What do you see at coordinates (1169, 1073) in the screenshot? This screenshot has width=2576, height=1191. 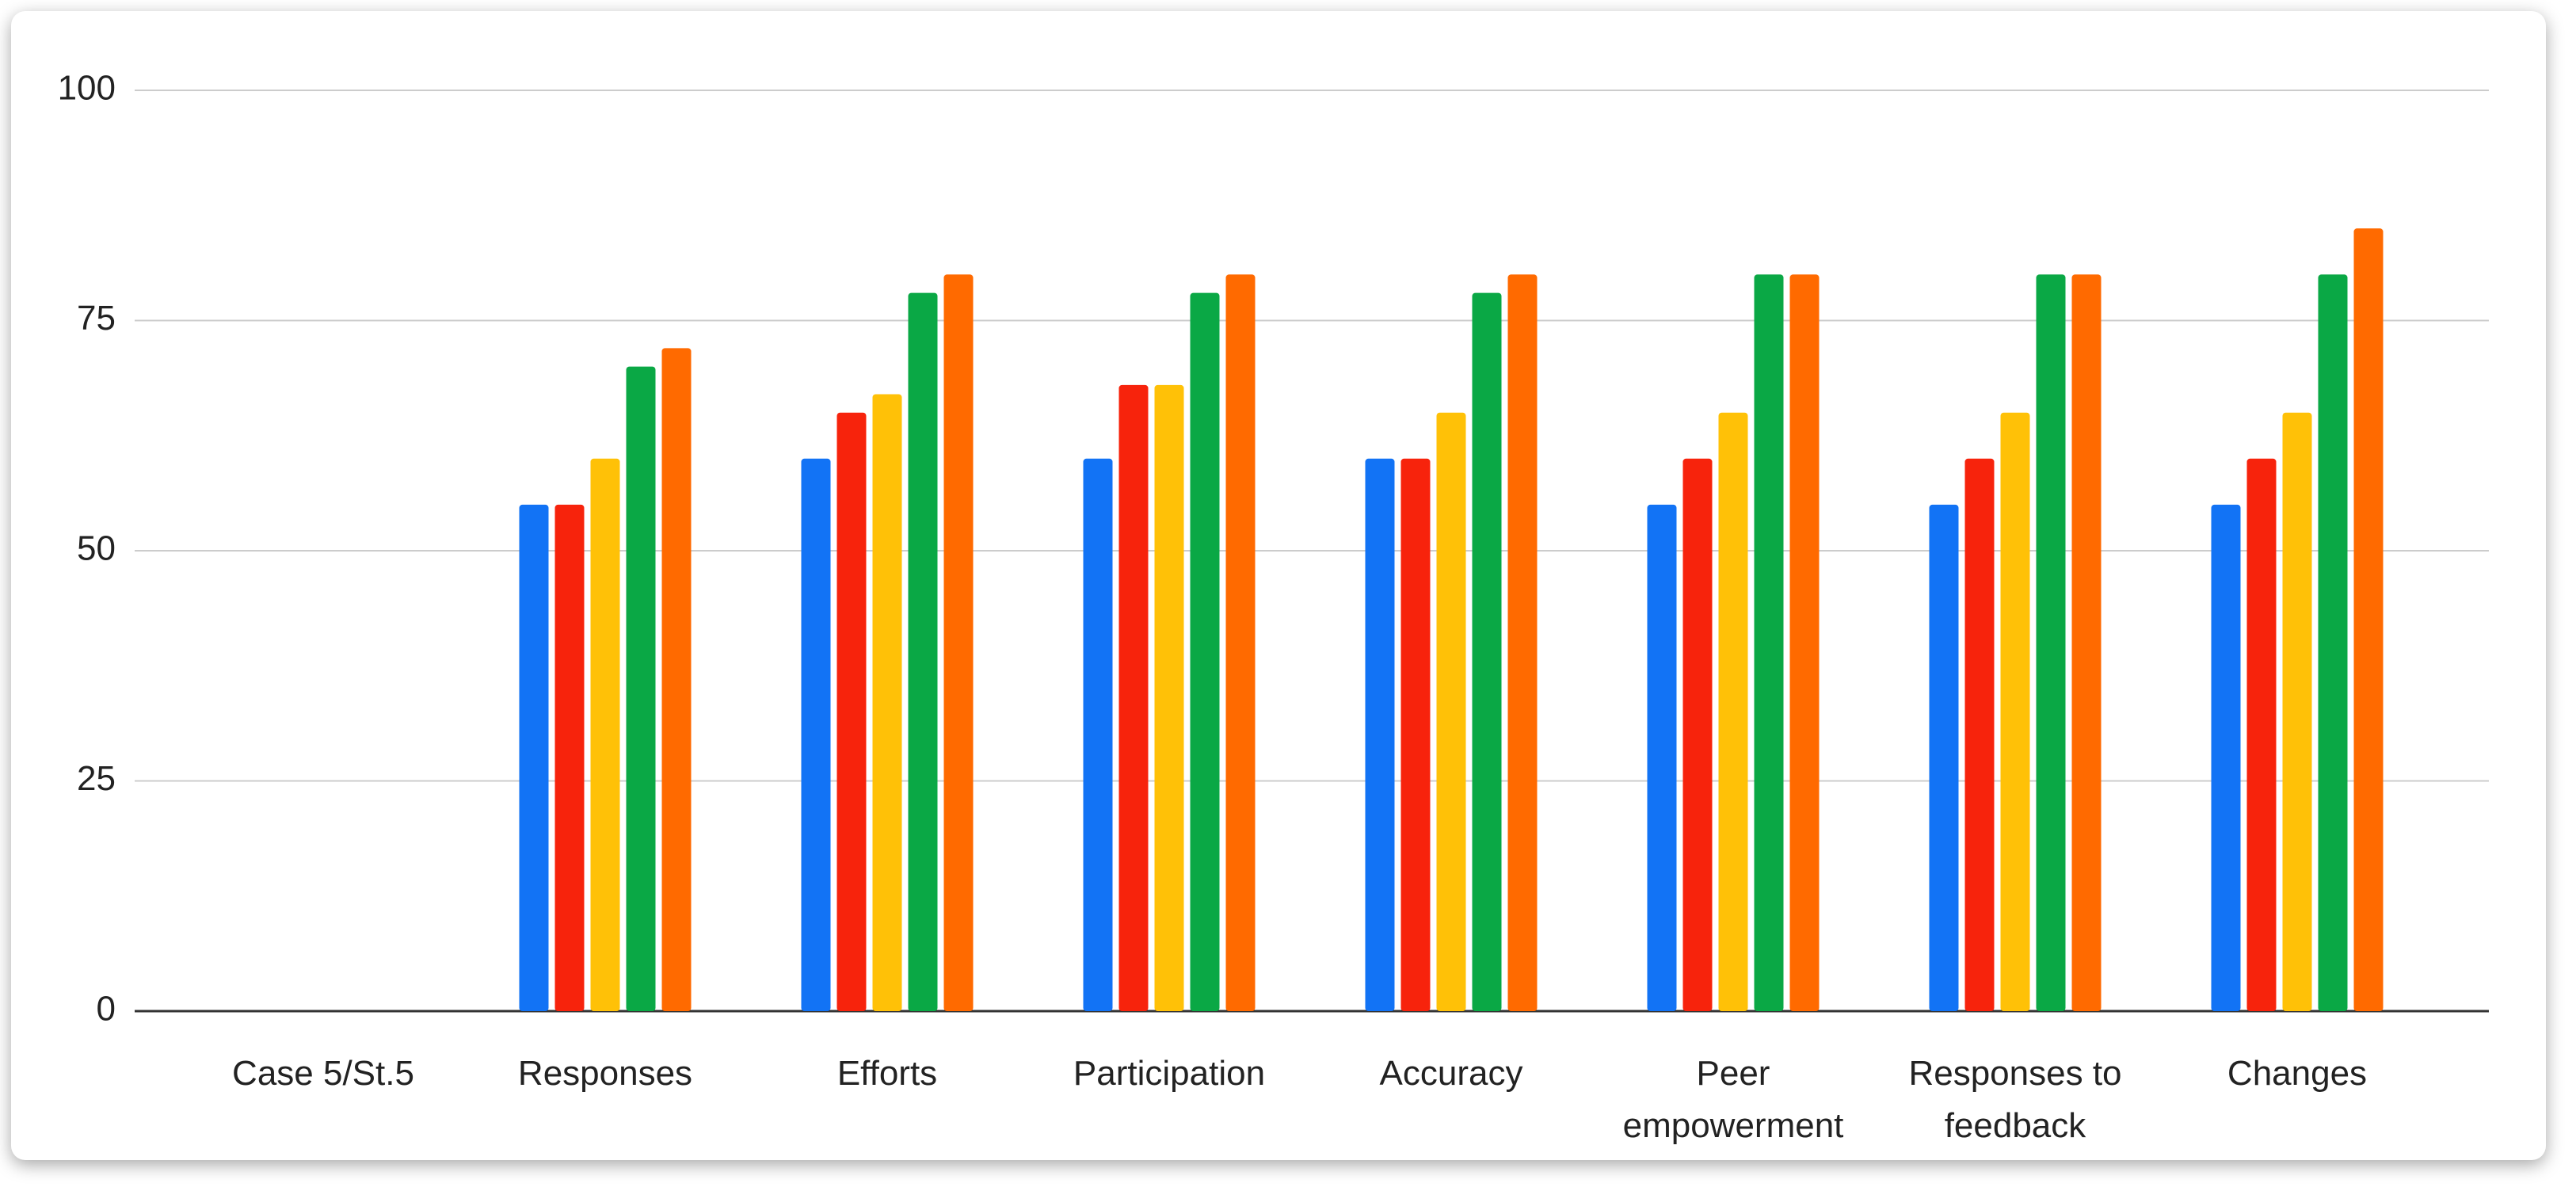 I see `x-tick-label: Participation` at bounding box center [1169, 1073].